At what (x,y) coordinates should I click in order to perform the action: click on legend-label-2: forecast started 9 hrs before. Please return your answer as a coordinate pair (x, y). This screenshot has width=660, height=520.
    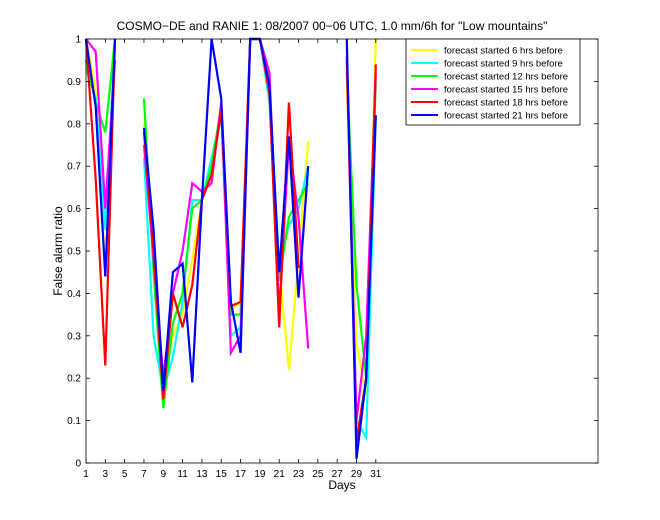
    Looking at the image, I should click on (503, 64).